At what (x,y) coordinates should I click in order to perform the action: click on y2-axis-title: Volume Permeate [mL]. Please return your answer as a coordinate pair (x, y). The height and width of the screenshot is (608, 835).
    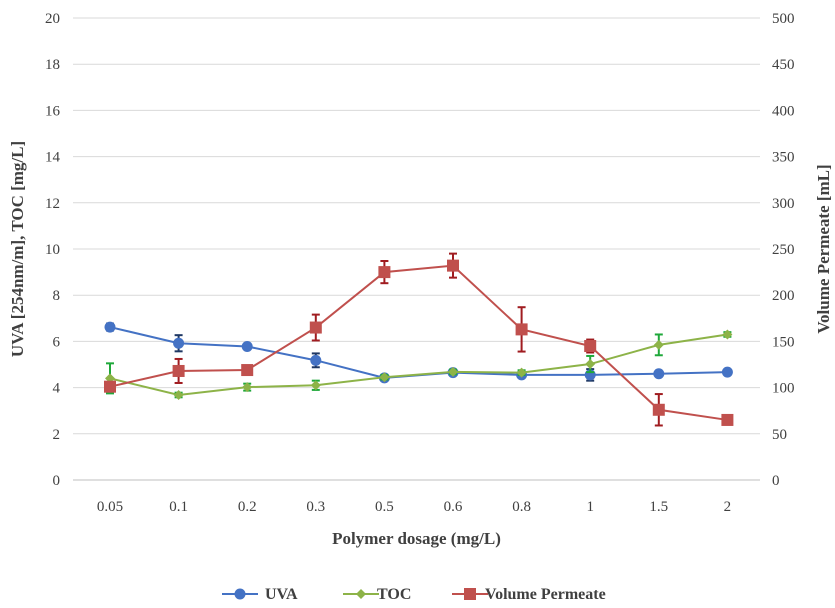
    Looking at the image, I should click on (823, 248).